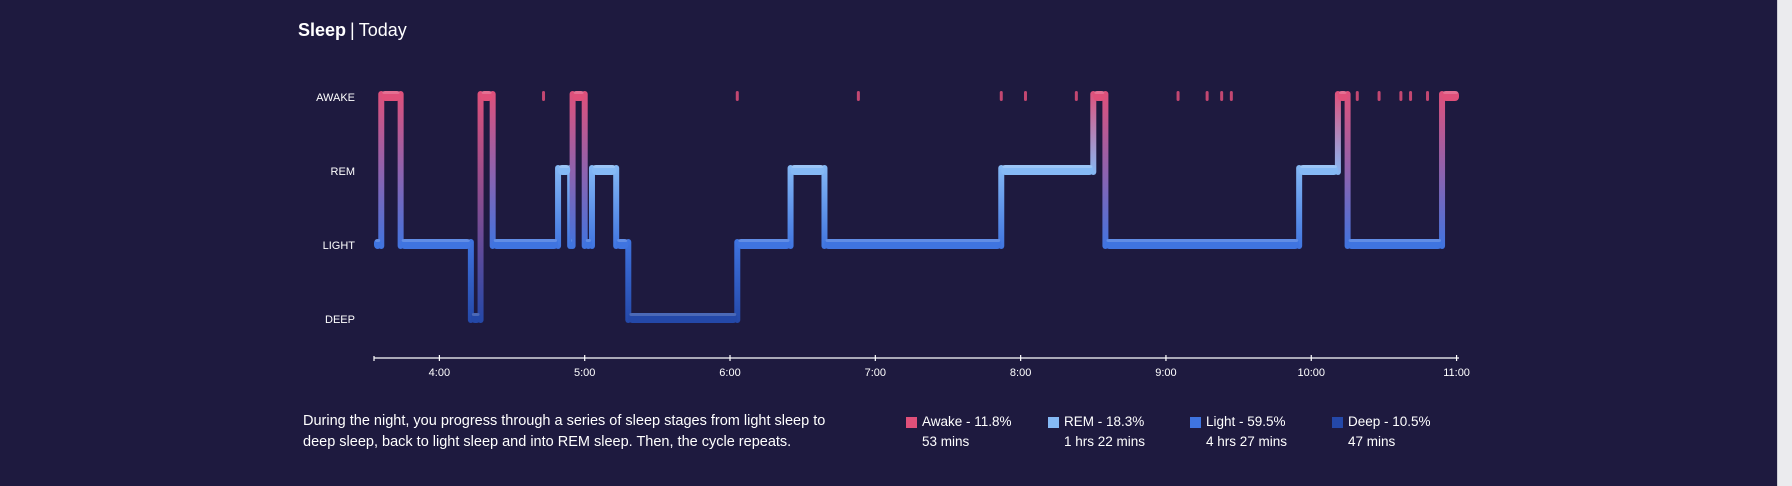  Describe the element at coordinates (322, 30) in the screenshot. I see `title-main: Sleep` at that location.